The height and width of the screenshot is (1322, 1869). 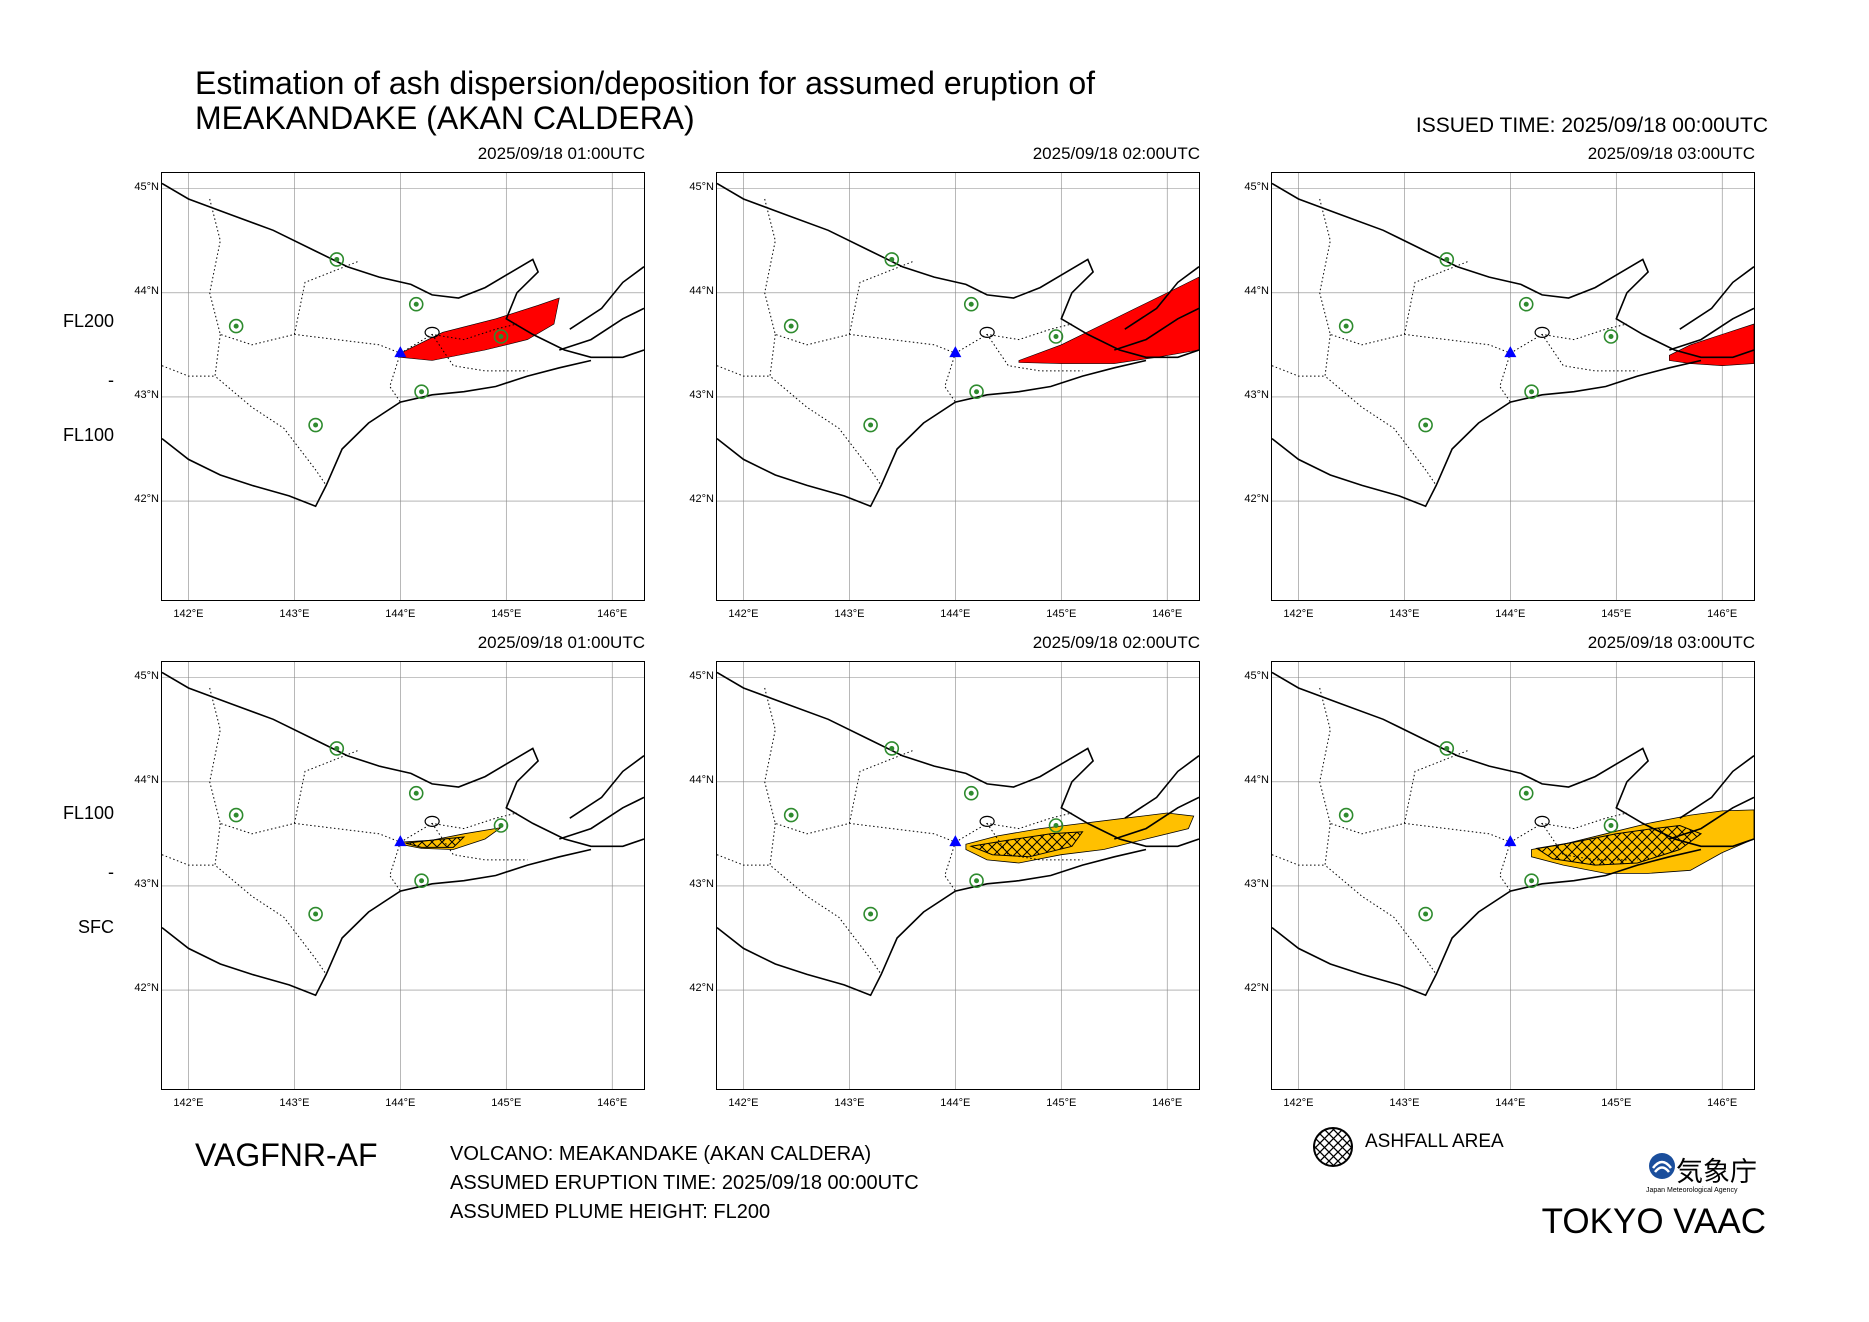 What do you see at coordinates (96, 927) in the screenshot?
I see `row2-lower-level: SFC` at bounding box center [96, 927].